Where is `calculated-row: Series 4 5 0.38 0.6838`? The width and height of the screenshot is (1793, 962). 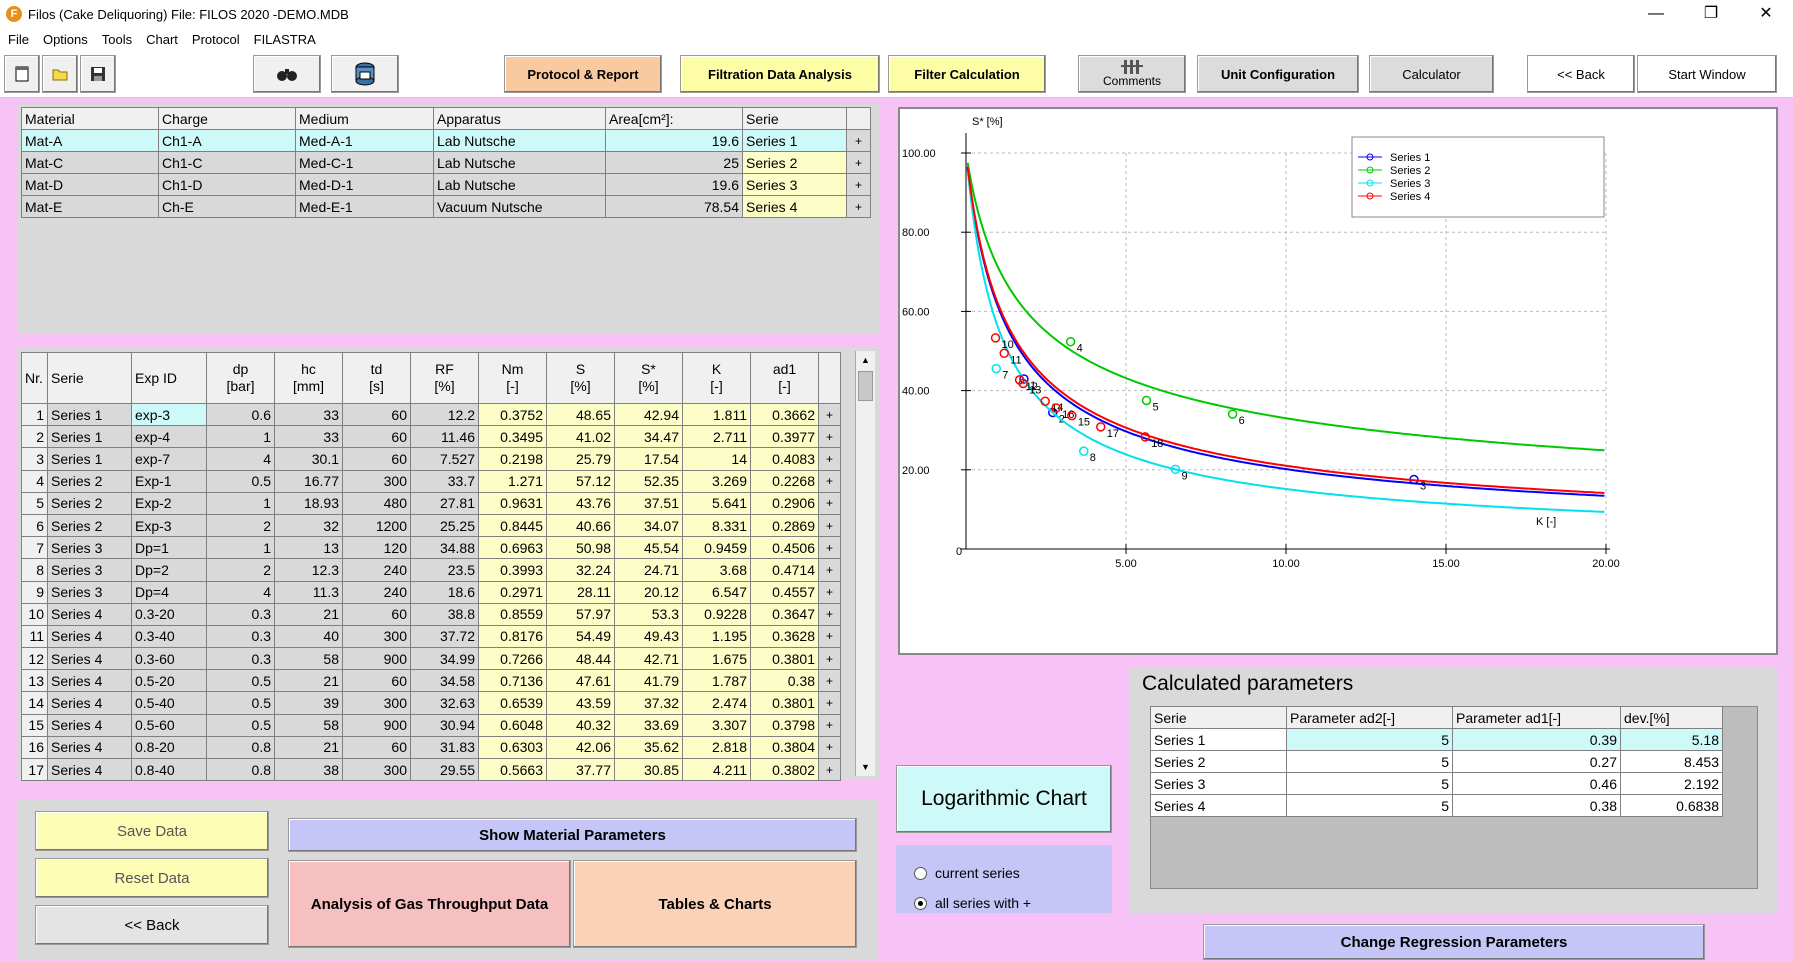
calculated-row: Series 4 5 0.38 0.6838 is located at coordinates (1436, 805).